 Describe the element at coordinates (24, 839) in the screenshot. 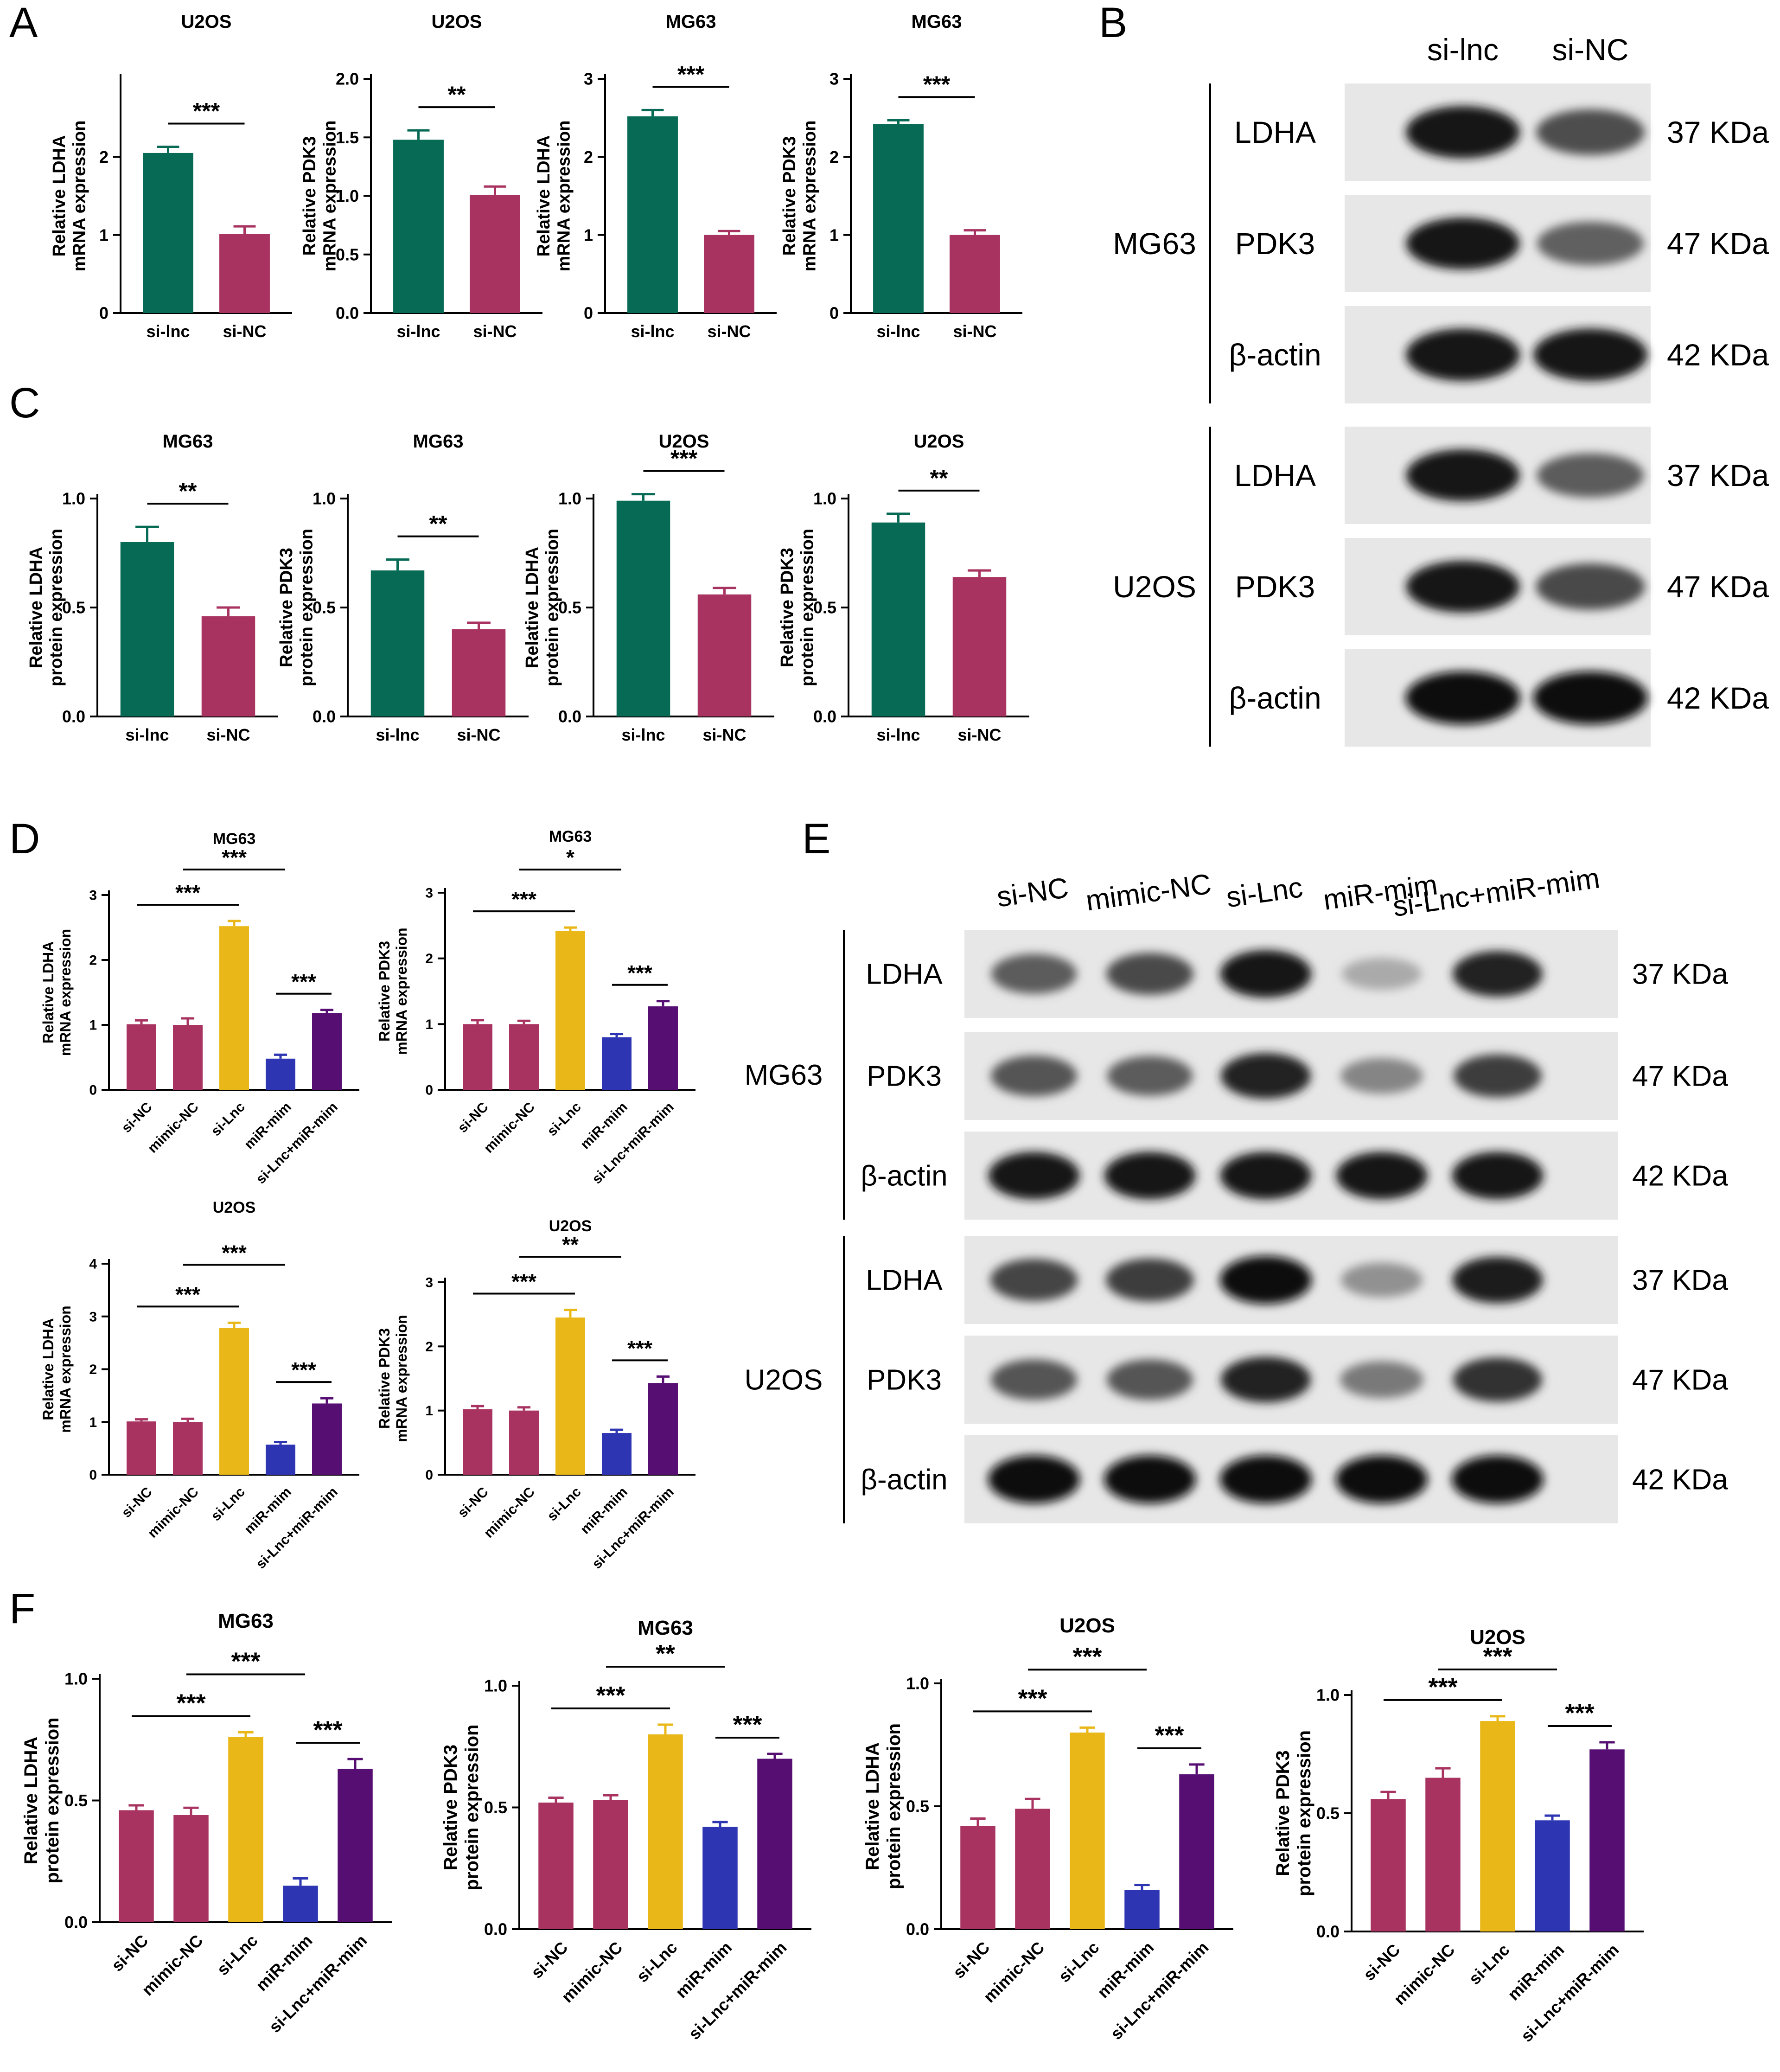

I see `panel-letter-d: D` at that location.